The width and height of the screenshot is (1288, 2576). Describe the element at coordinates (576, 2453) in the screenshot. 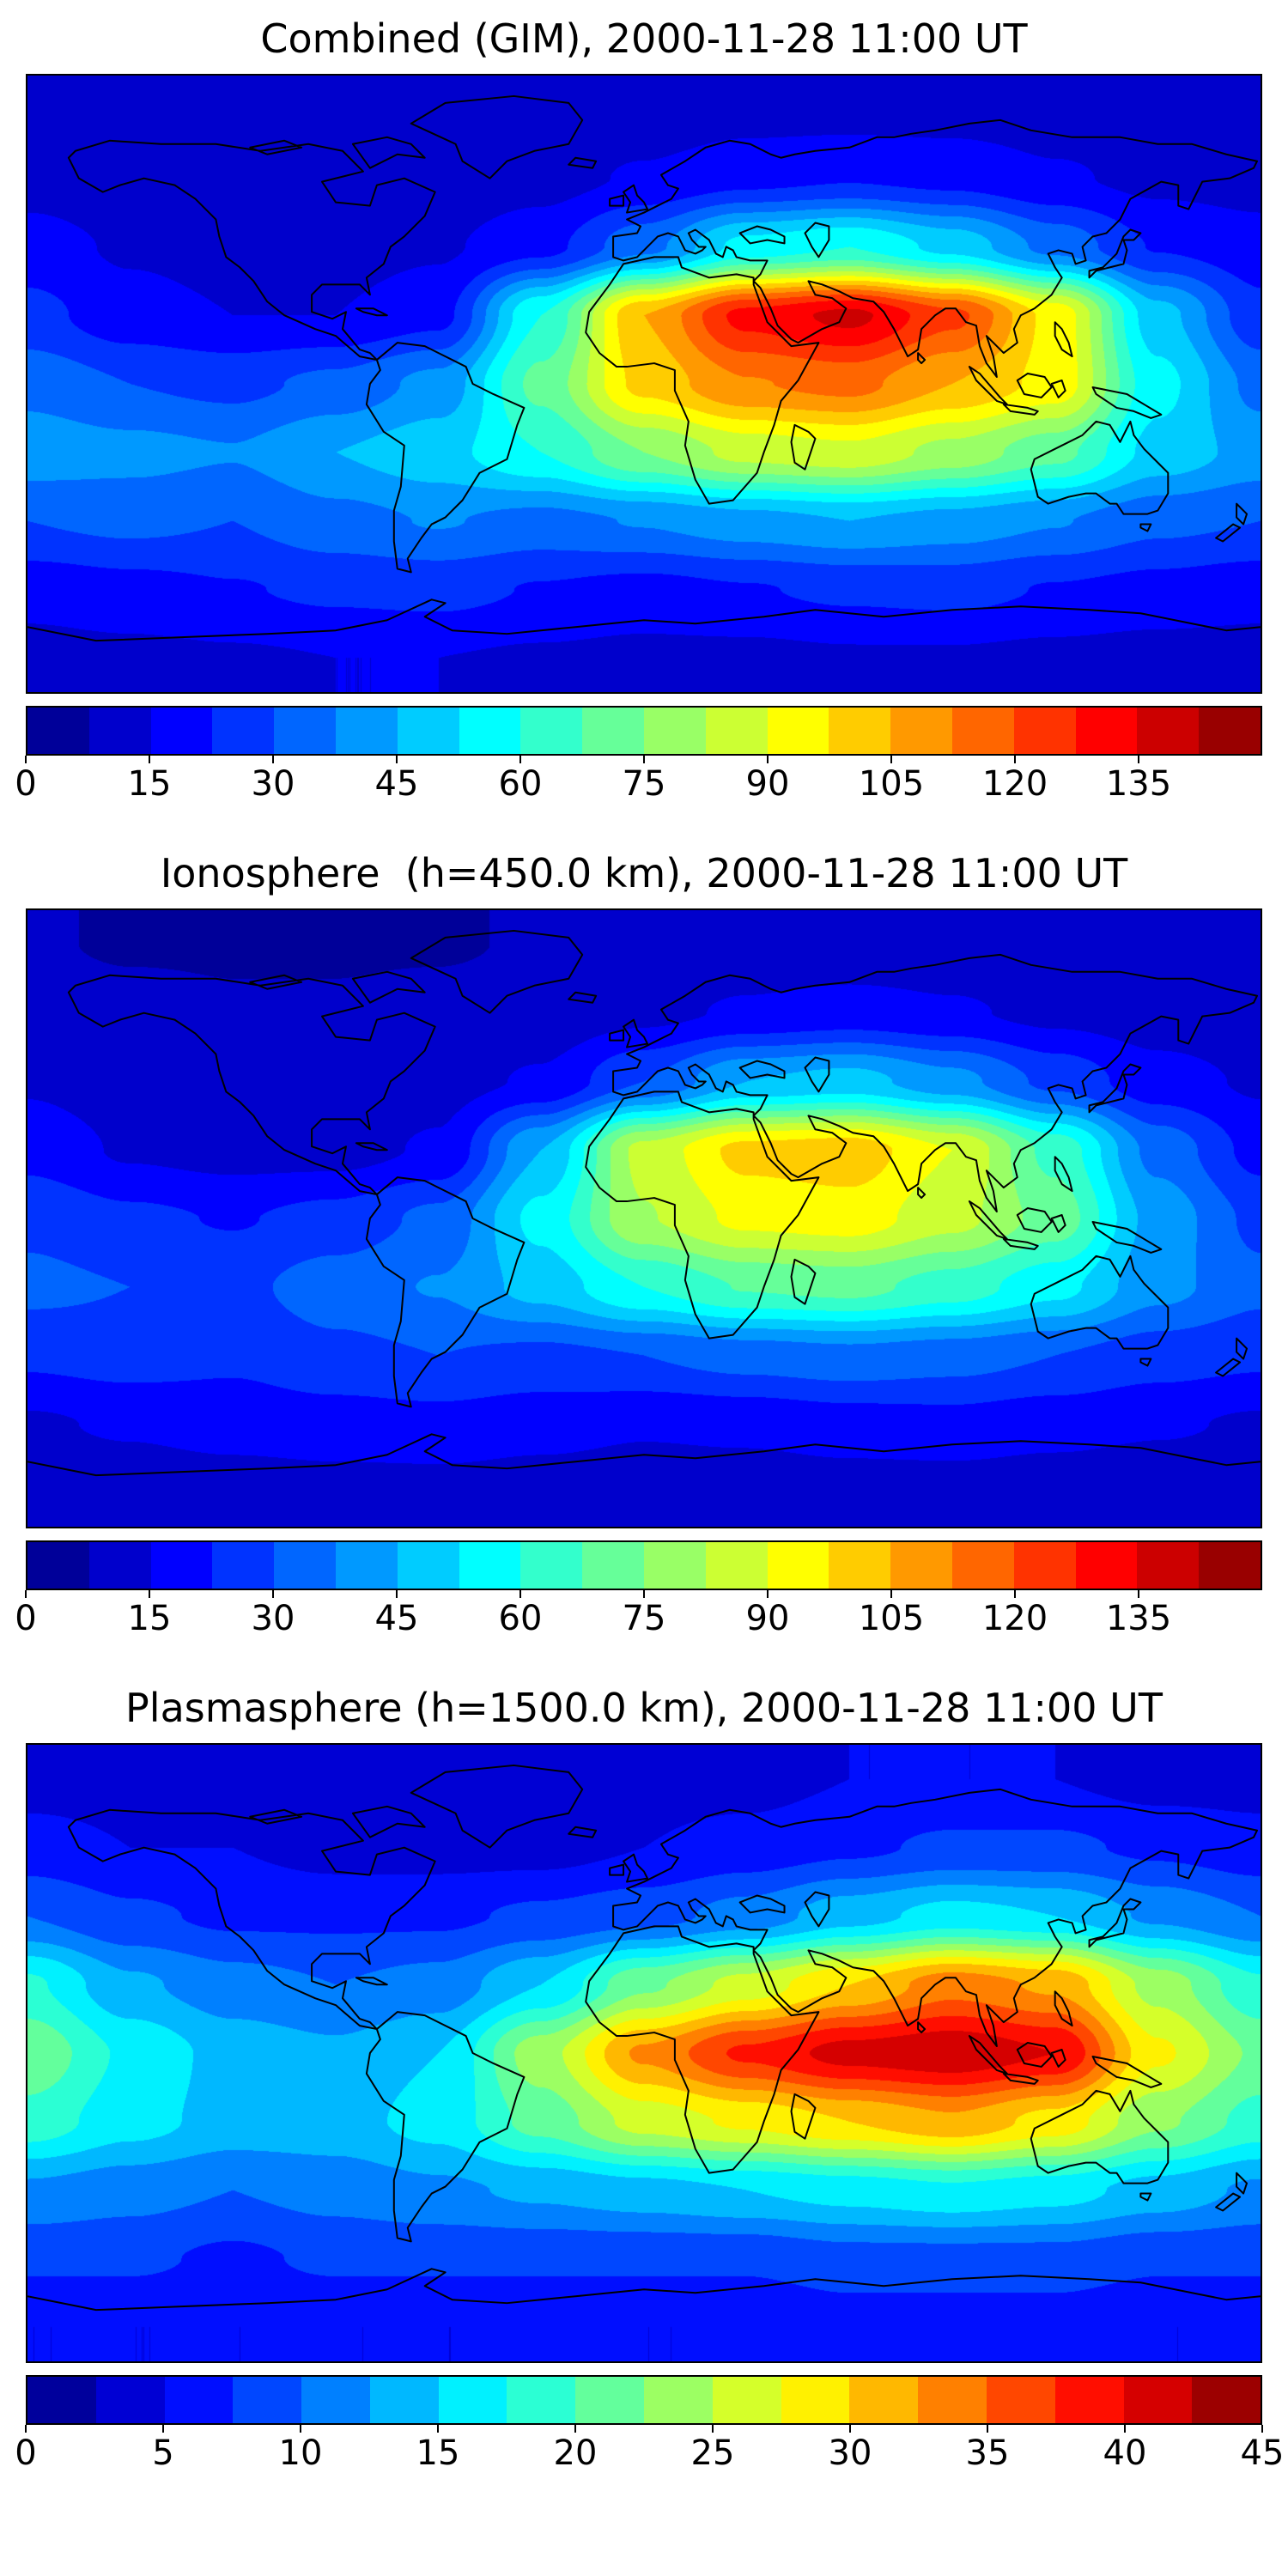

I see `colorbar-tick-label: 20` at that location.